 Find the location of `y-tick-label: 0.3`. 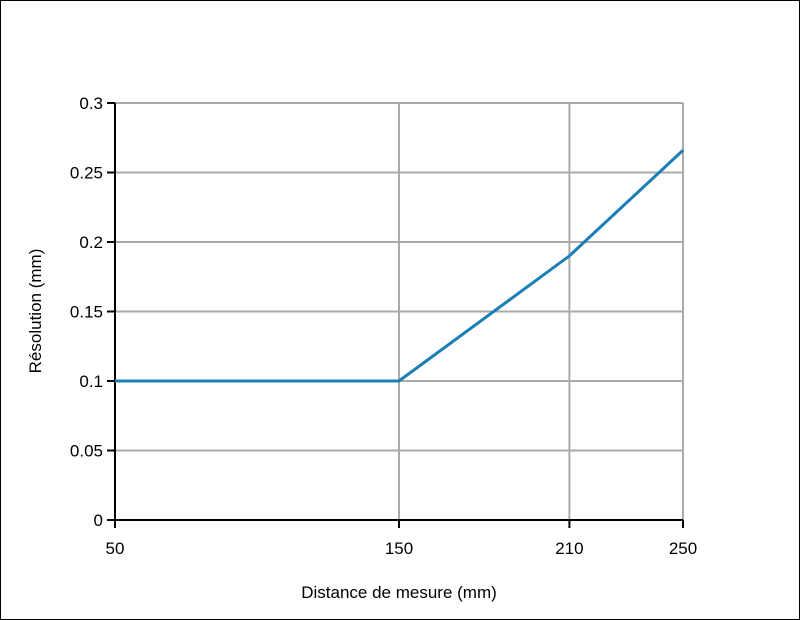

y-tick-label: 0.3 is located at coordinates (91, 103).